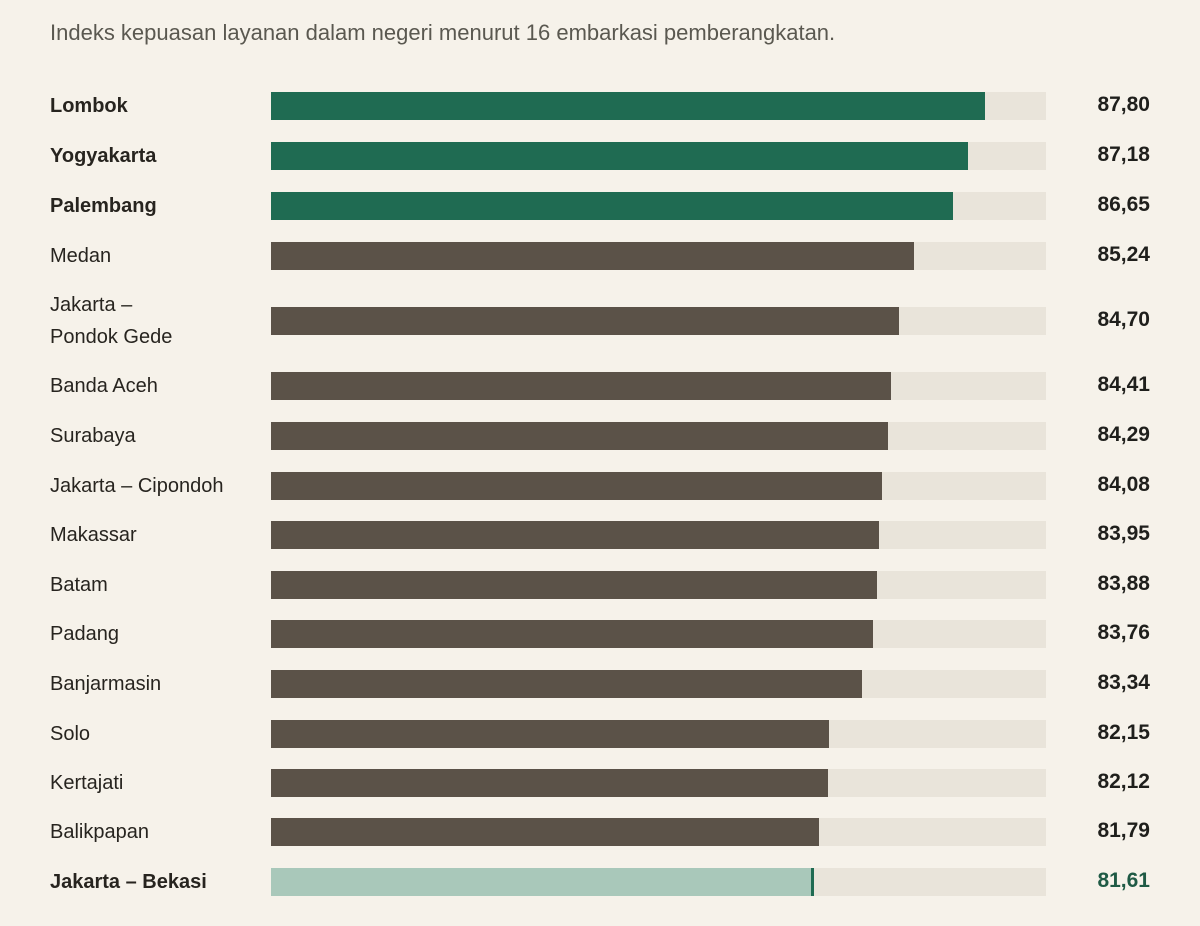  What do you see at coordinates (1123, 632) in the screenshot?
I see `value-label: 83,76` at bounding box center [1123, 632].